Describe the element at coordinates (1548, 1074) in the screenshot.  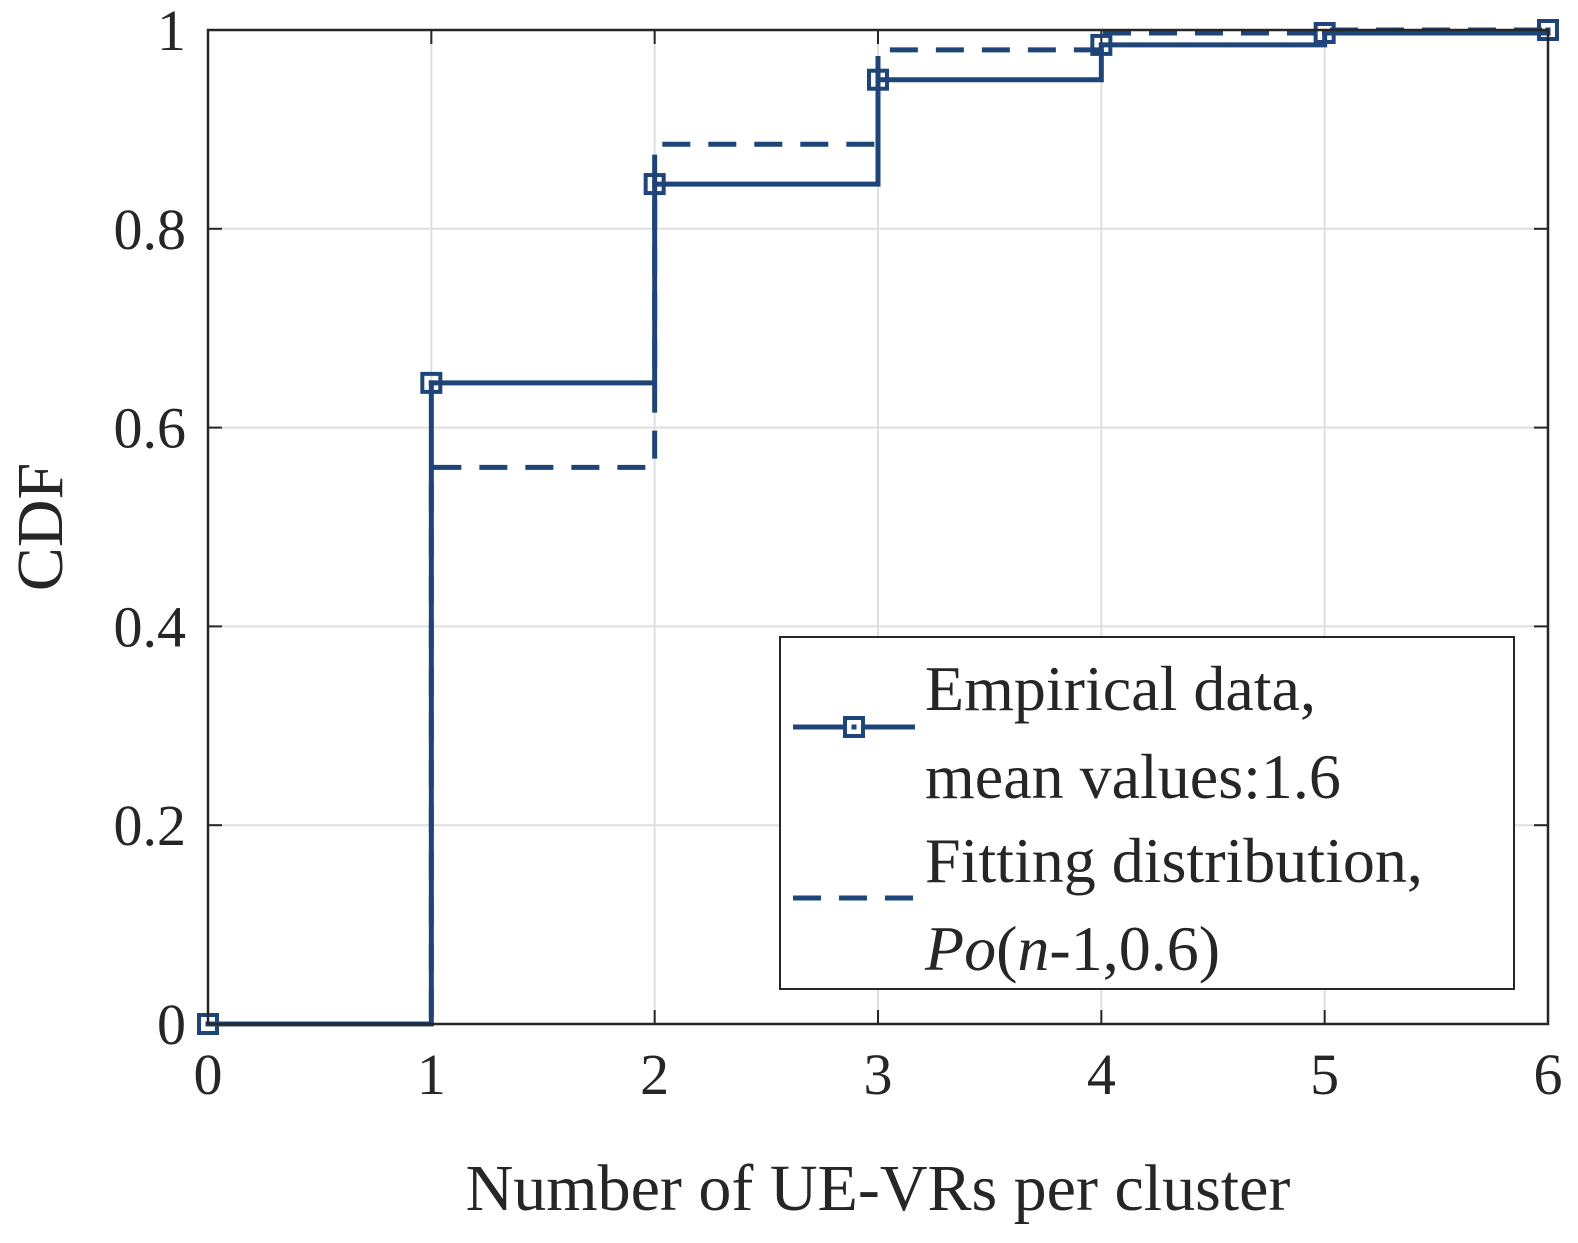
I see `x-tick-label: 6` at that location.